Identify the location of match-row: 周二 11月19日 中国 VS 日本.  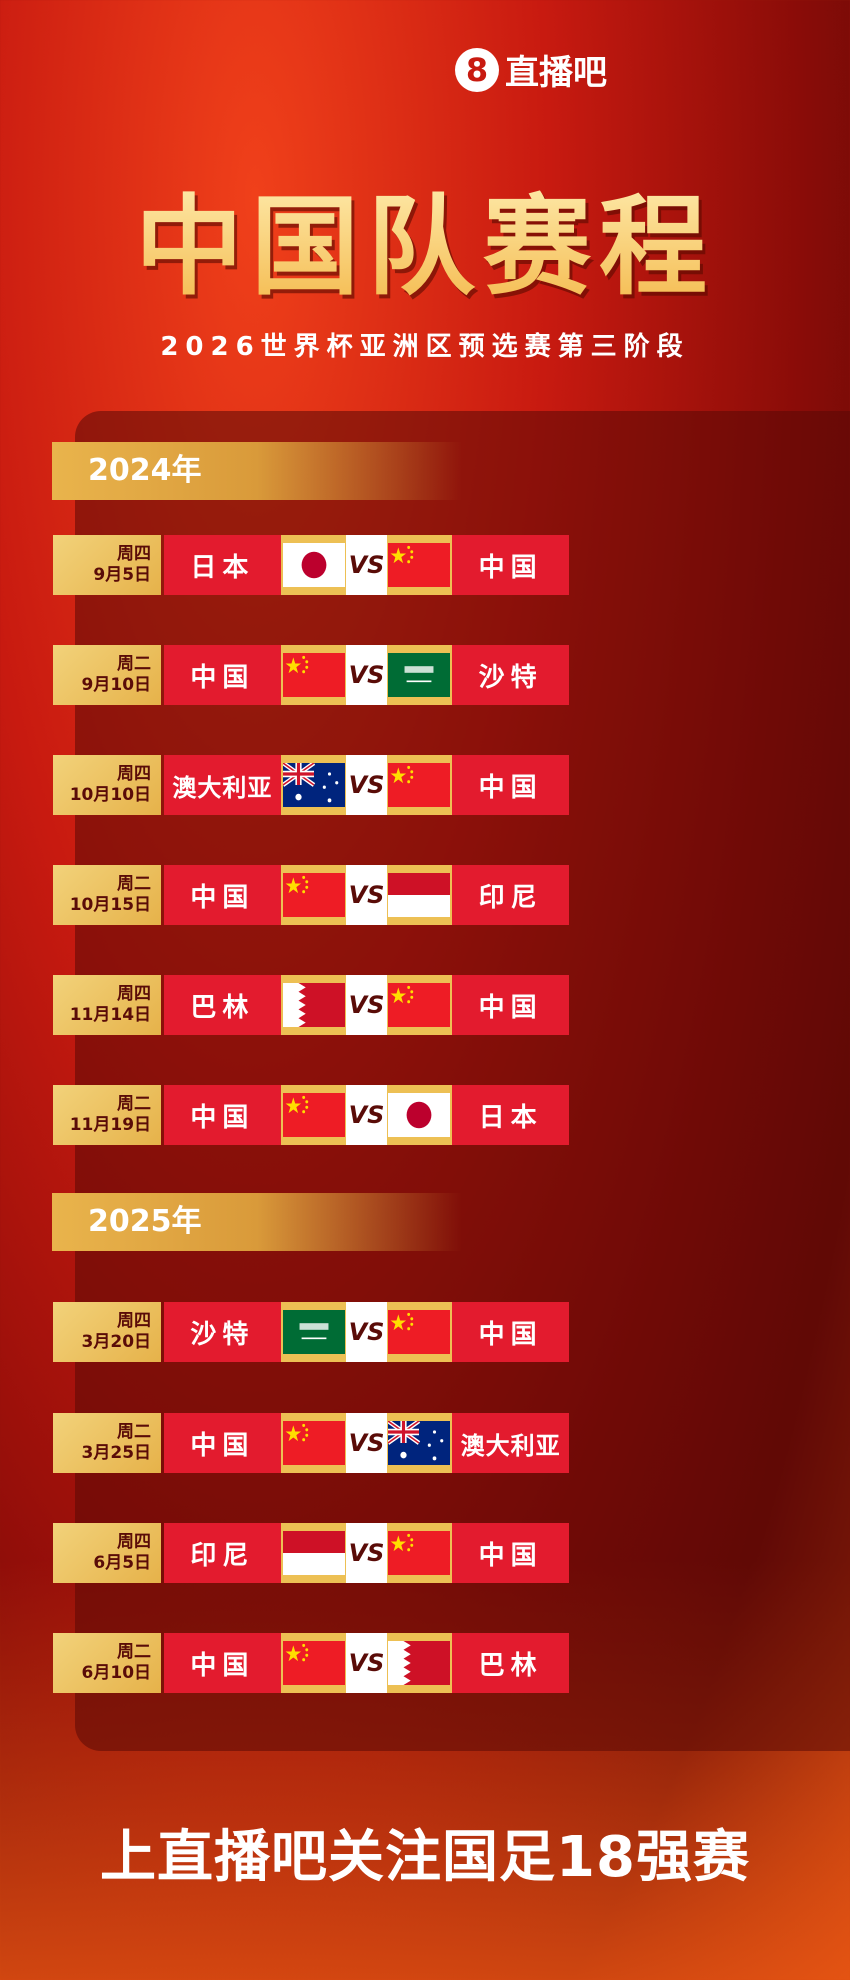
(311, 1115).